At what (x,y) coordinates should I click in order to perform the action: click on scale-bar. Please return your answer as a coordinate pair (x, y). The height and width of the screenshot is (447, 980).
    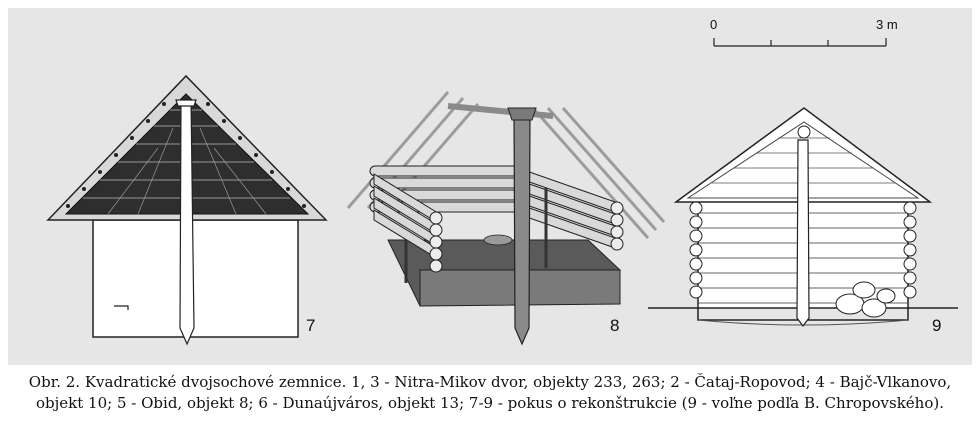
    Looking at the image, I should click on (800, 42).